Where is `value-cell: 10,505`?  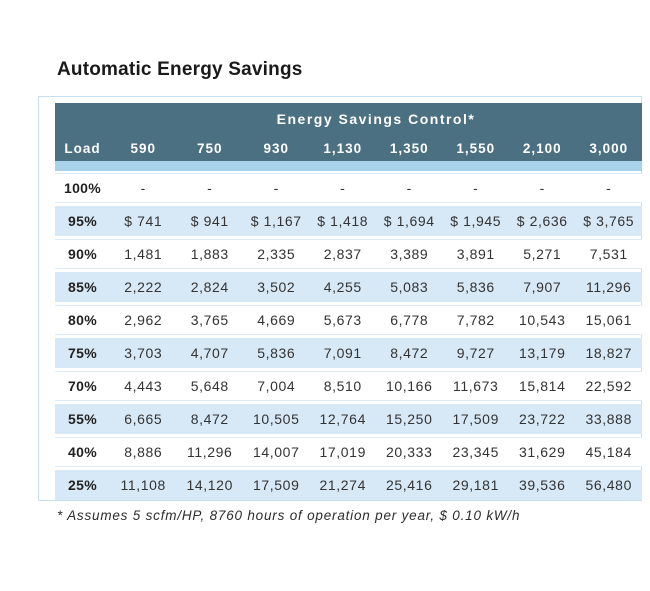
value-cell: 10,505 is located at coordinates (276, 419).